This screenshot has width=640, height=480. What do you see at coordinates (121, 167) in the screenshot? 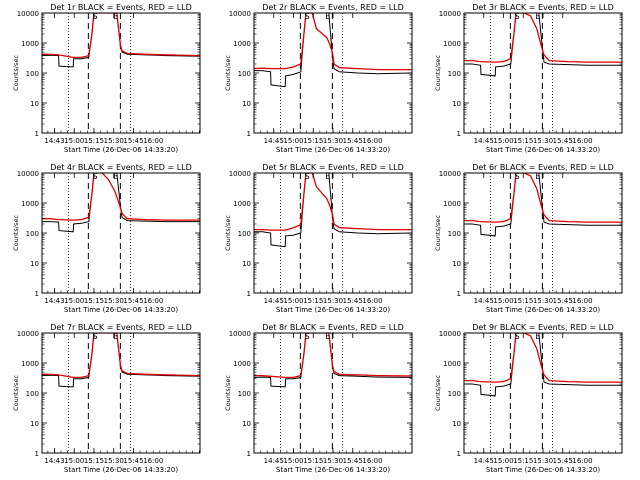
I see `panel-title: Det 4r BLACK = Events, RED = LLD` at bounding box center [121, 167].